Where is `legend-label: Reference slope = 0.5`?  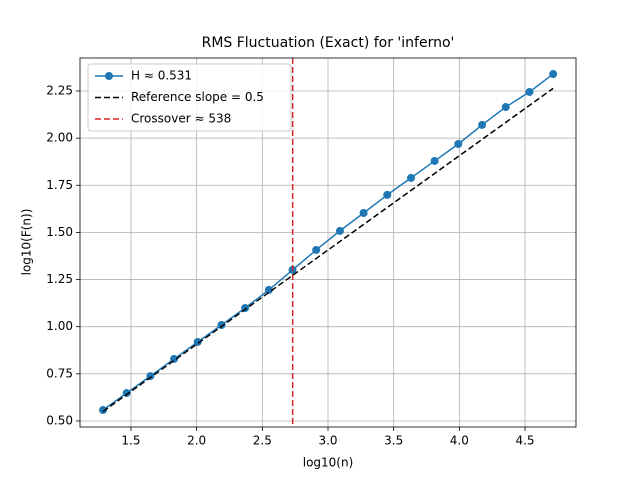 legend-label: Reference slope = 0.5 is located at coordinates (197, 97).